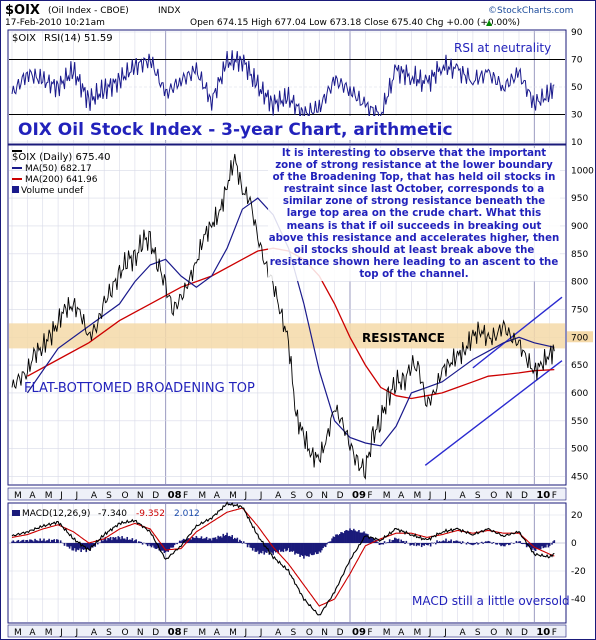 The height and width of the screenshot is (640, 596). Describe the element at coordinates (577, 33) in the screenshot. I see `rsi-tick-label: 90` at that location.